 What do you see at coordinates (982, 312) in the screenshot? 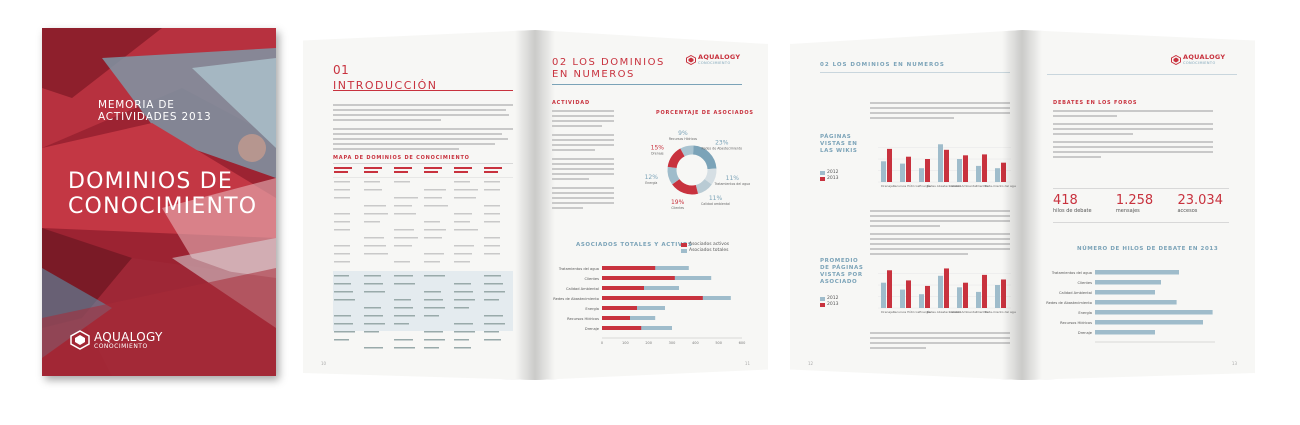
I see `column-category-label: Clientes` at bounding box center [982, 312].